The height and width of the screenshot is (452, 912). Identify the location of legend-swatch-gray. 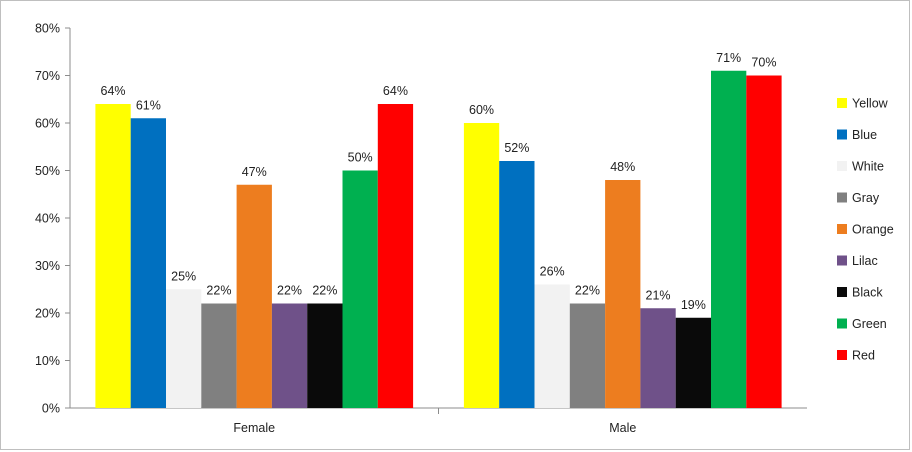
(842, 197).